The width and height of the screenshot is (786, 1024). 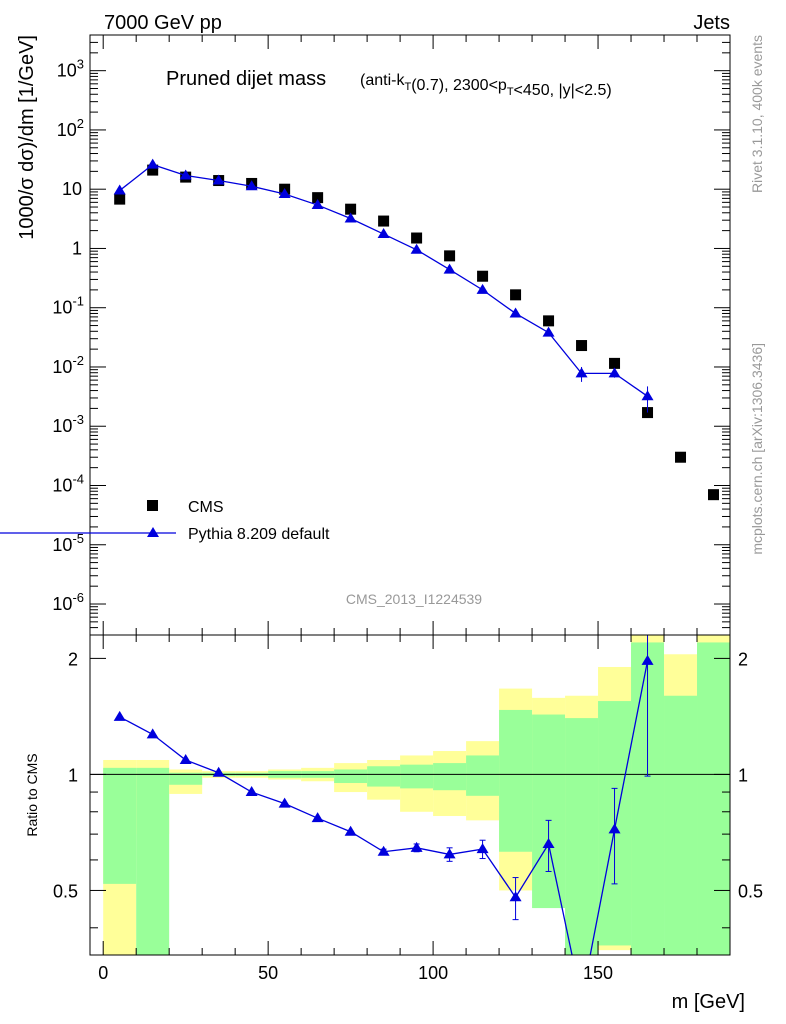 I want to click on main-ytick-label: 10⁻¹, so click(x=68, y=306).